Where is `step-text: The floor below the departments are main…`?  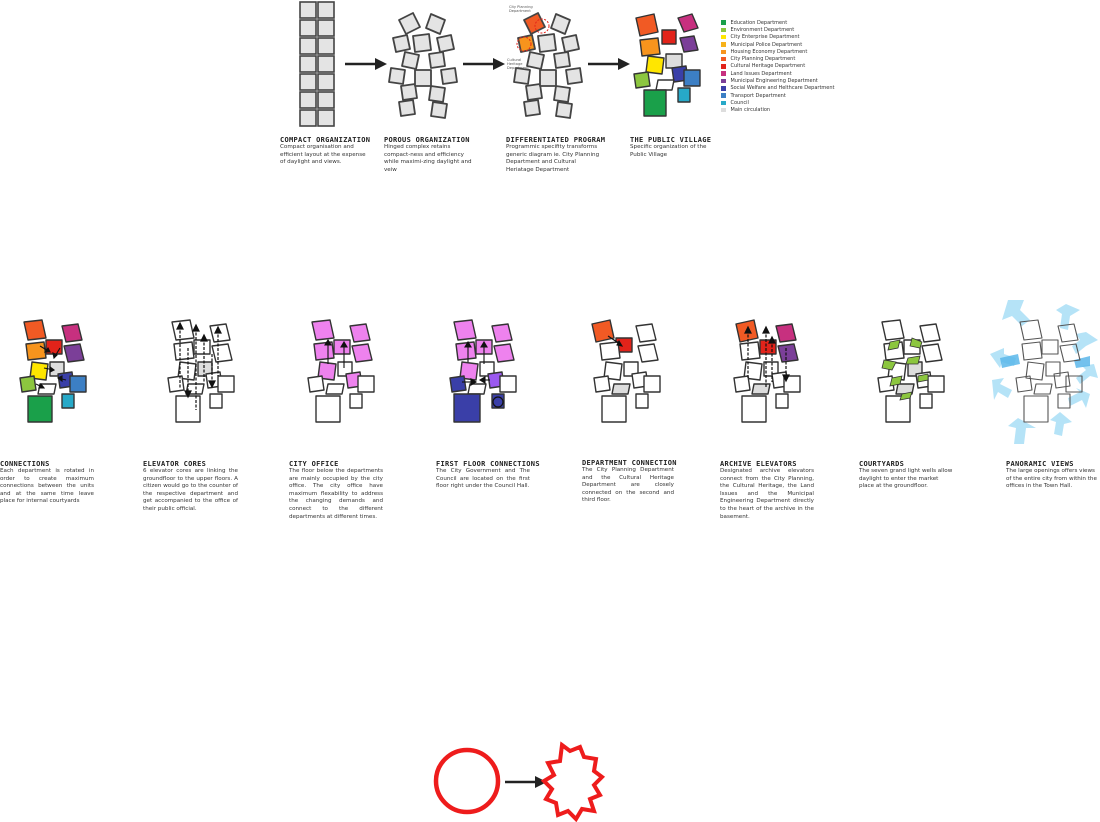
step-text: The floor below the departments are main… is located at coordinates (336, 494).